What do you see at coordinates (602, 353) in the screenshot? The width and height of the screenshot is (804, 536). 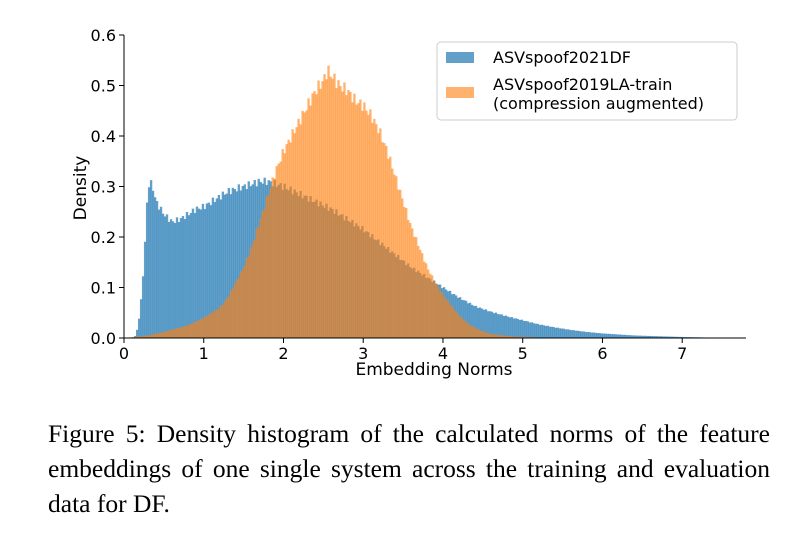 I see `x-tick-label: 6` at bounding box center [602, 353].